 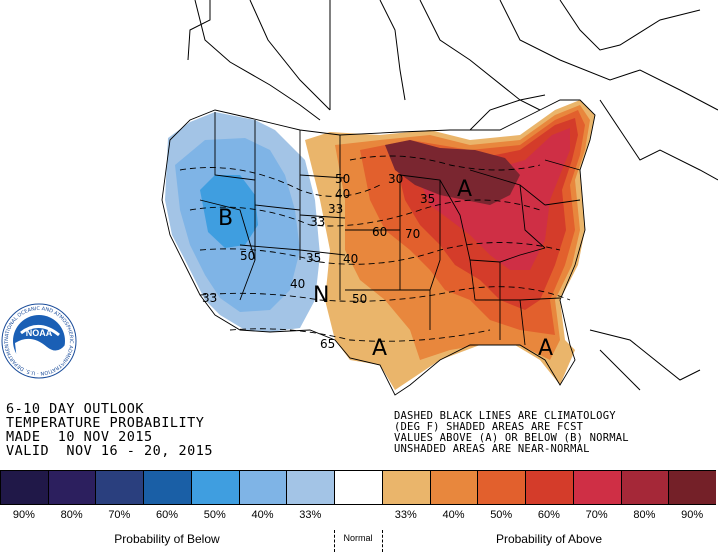 What do you see at coordinates (489, 427) in the screenshot?
I see `note-line: (DEG F) SHADED AREAS ARE FCST` at bounding box center [489, 427].